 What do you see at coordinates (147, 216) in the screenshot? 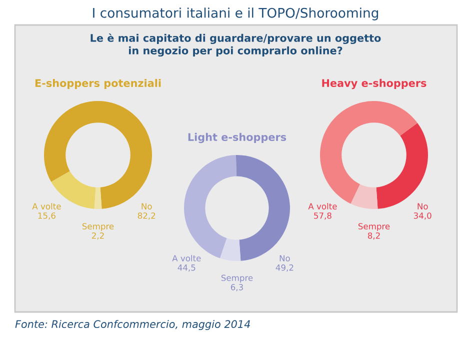
I see `data-label: 82,2` at bounding box center [147, 216].